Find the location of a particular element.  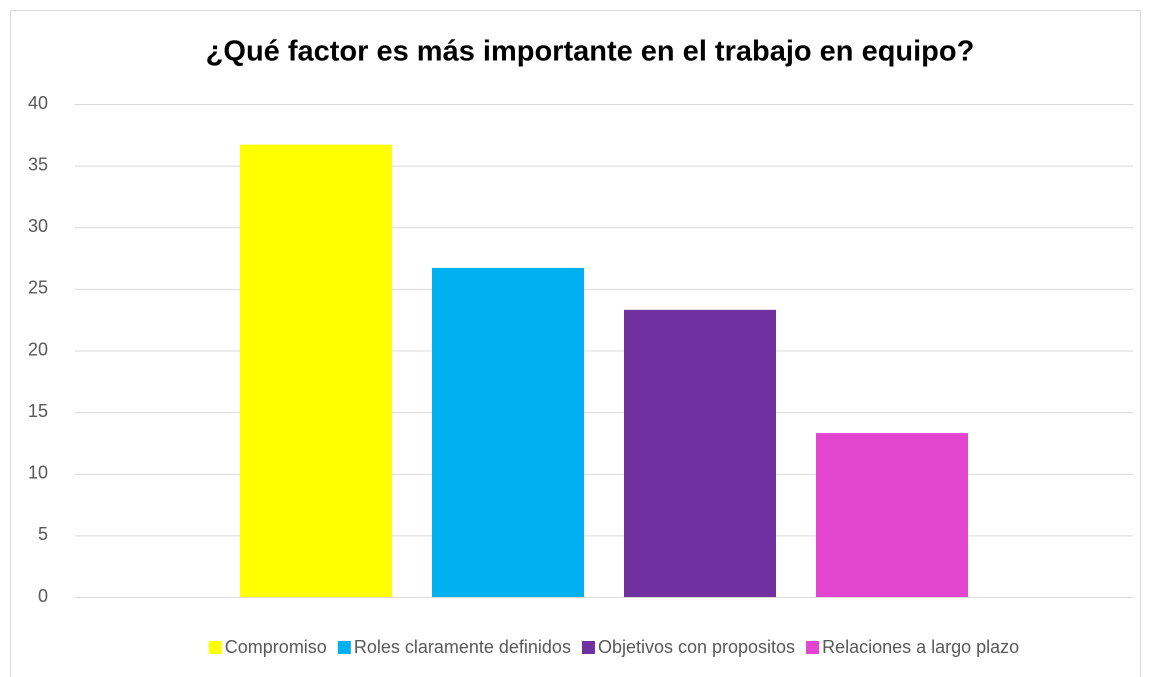

legend-label: Relaciones a largo plazo is located at coordinates (920, 647).